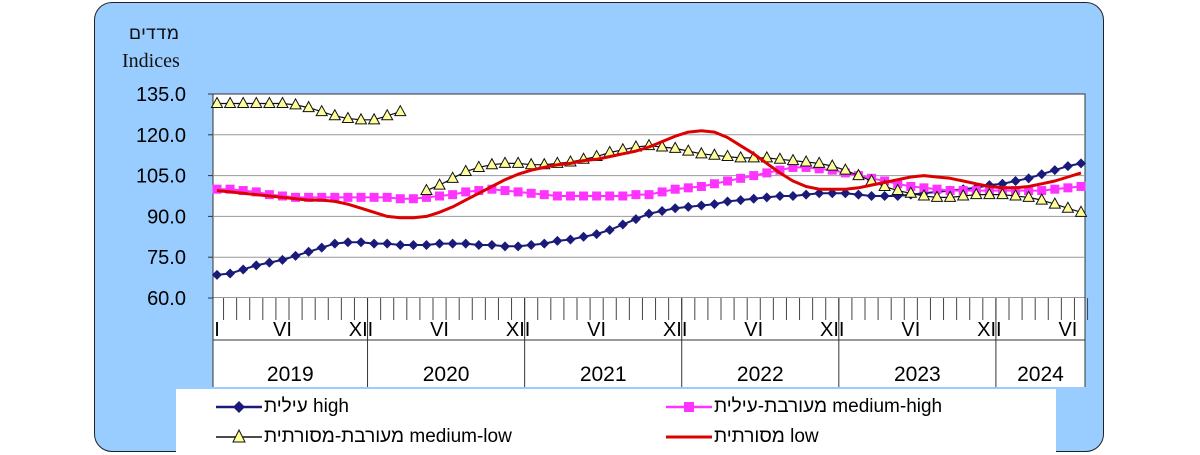  What do you see at coordinates (766, 436) in the screenshot?
I see `legend-label-low: מסורתית low` at bounding box center [766, 436].